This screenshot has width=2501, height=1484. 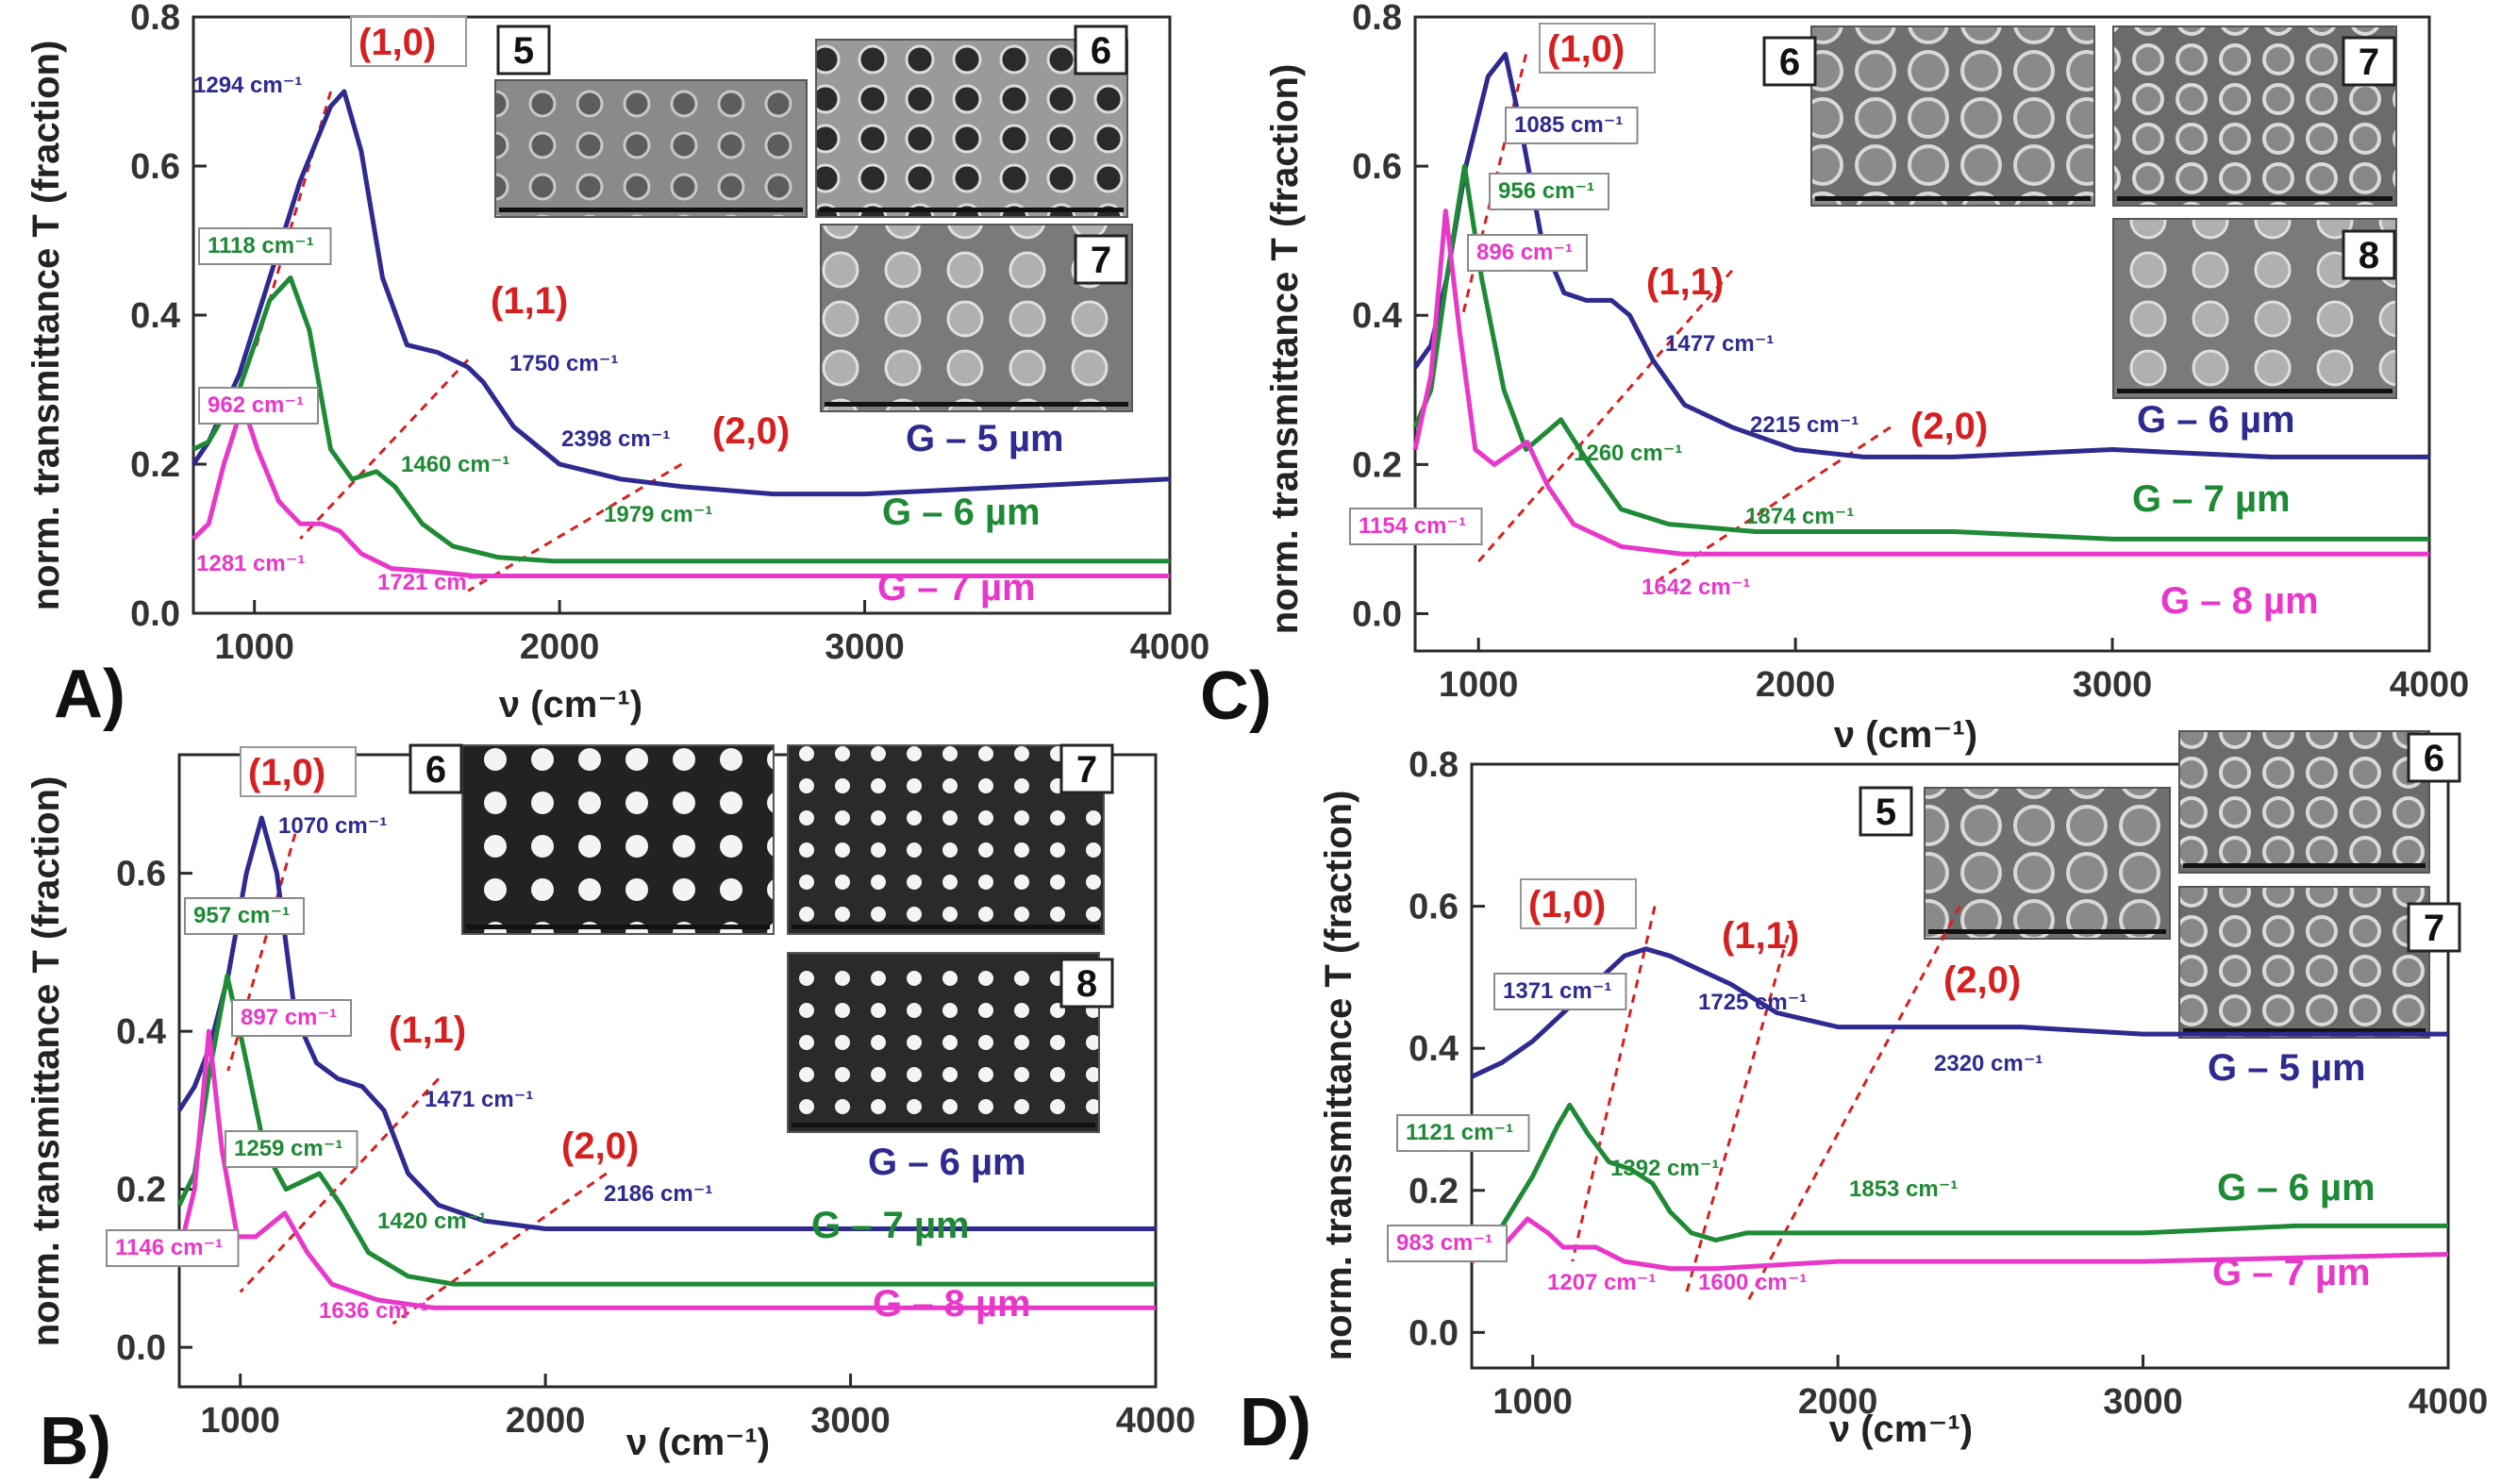 What do you see at coordinates (1664, 1168) in the screenshot?
I see `peak-label: 1392 cm⁻¹` at bounding box center [1664, 1168].